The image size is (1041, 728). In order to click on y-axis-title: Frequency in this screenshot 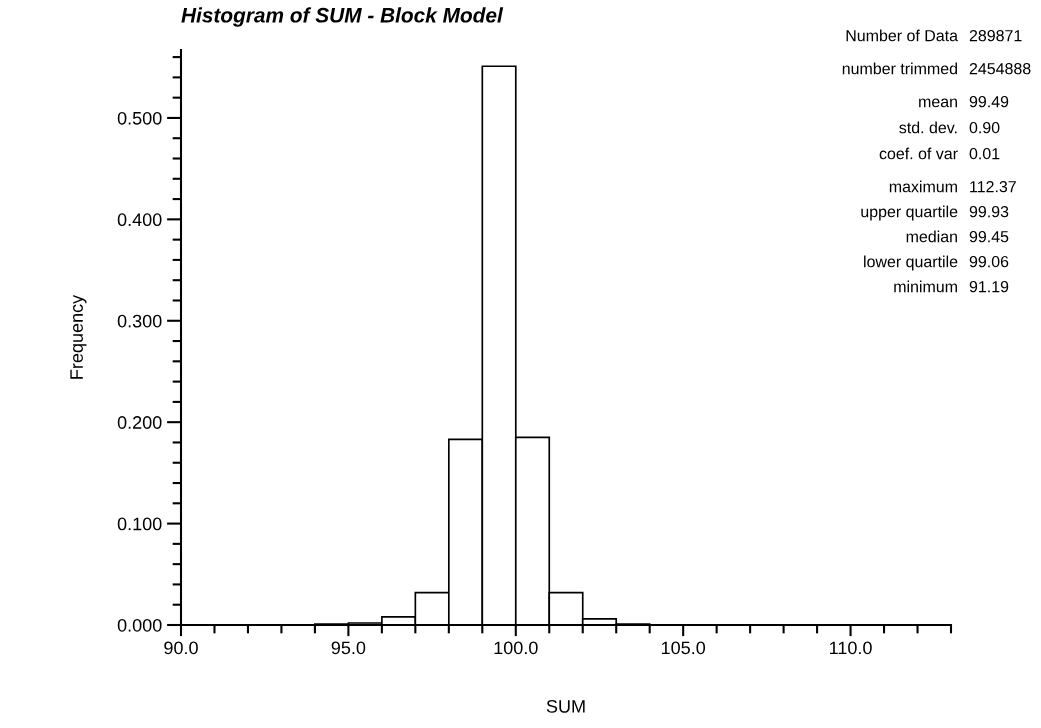, I will do `click(78, 336)`.